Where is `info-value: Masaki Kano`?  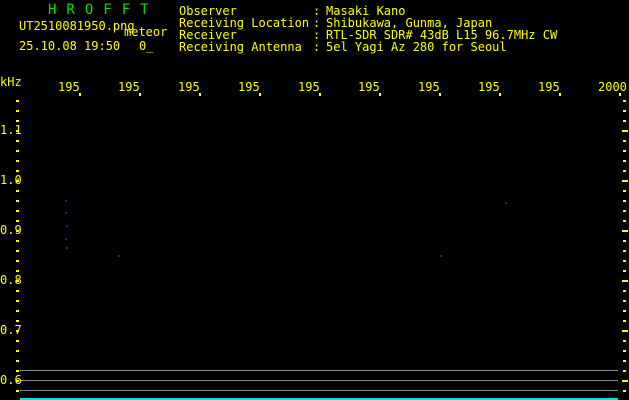 info-value: Masaki Kano is located at coordinates (366, 11).